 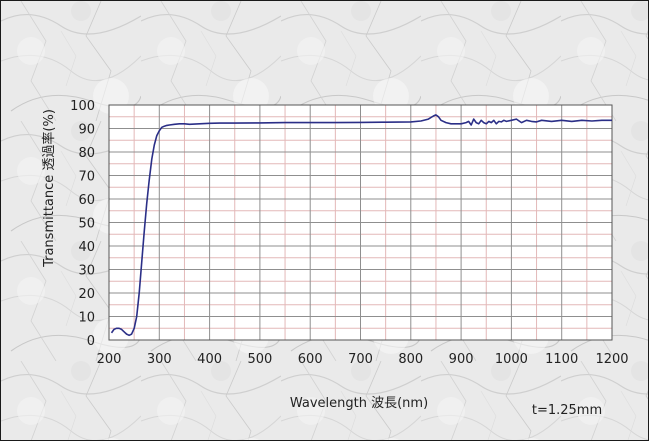 I want to click on y-axis-title: Transmittance 透過率(%), so click(x=49, y=188).